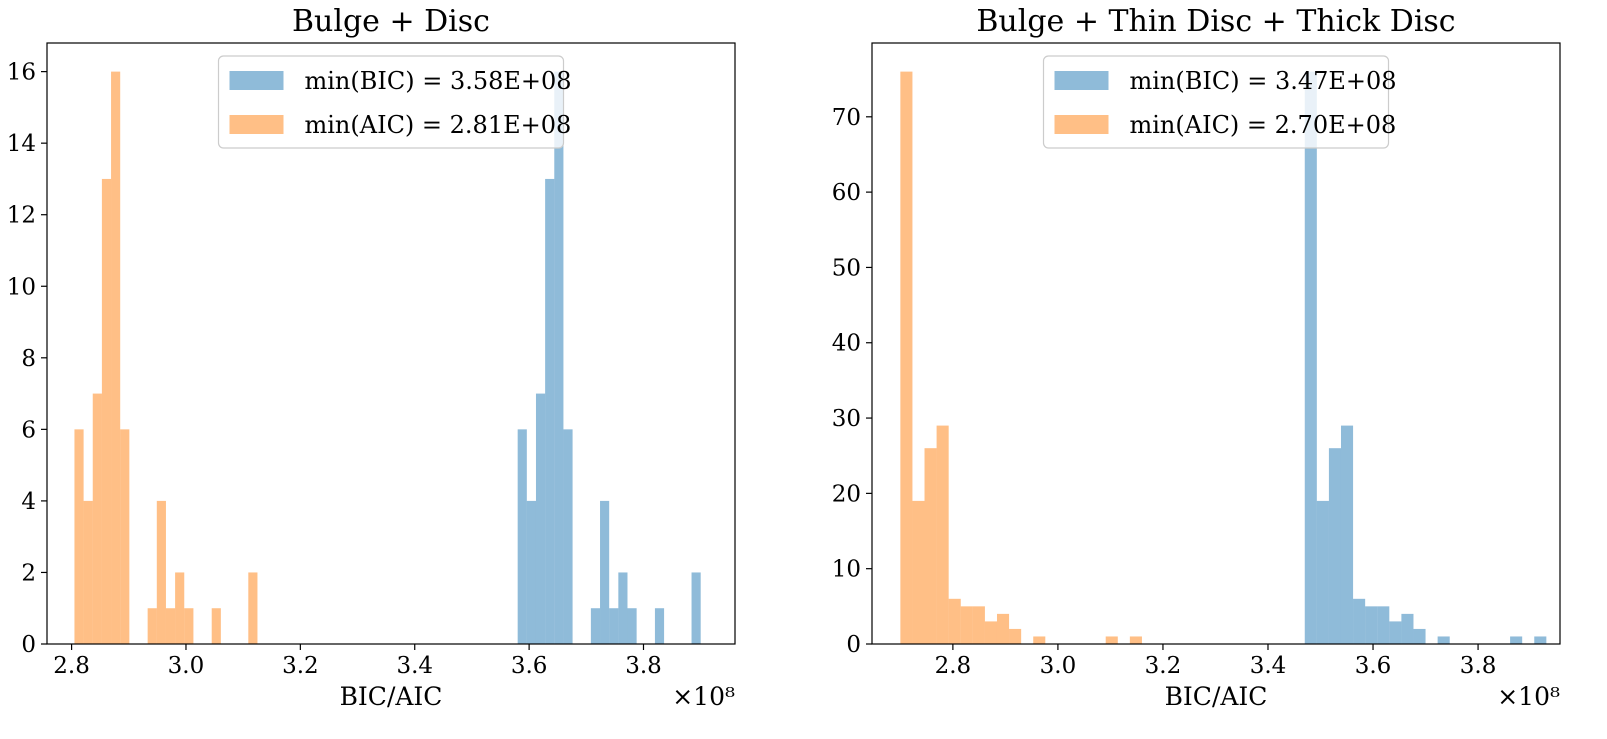 Image resolution: width=1607 pixels, height=739 pixels. Describe the element at coordinates (71, 666) in the screenshot. I see `x-tick-label: 2.8` at that location.